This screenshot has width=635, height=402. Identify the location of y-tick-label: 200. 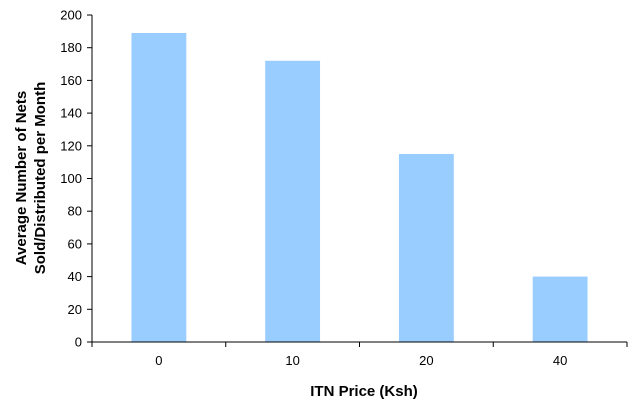
(71, 15).